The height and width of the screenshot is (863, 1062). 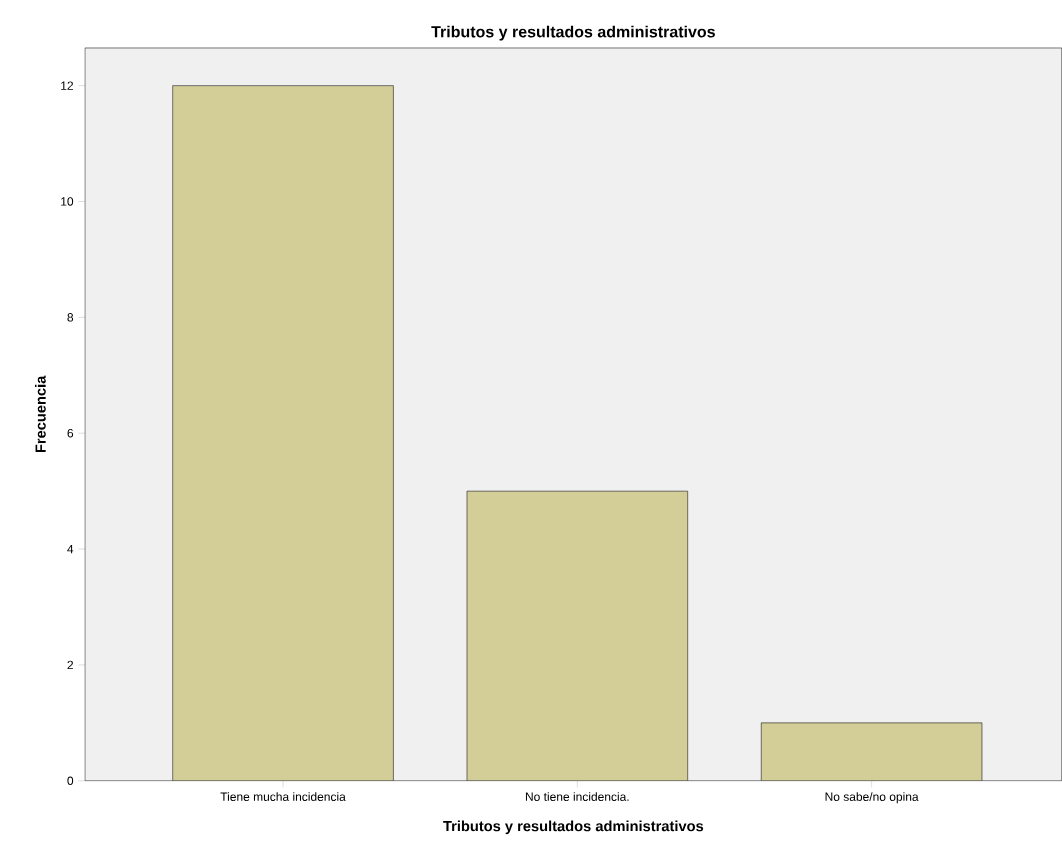 What do you see at coordinates (872, 798) in the screenshot?
I see `x-tick-label: No sabe/no opina` at bounding box center [872, 798].